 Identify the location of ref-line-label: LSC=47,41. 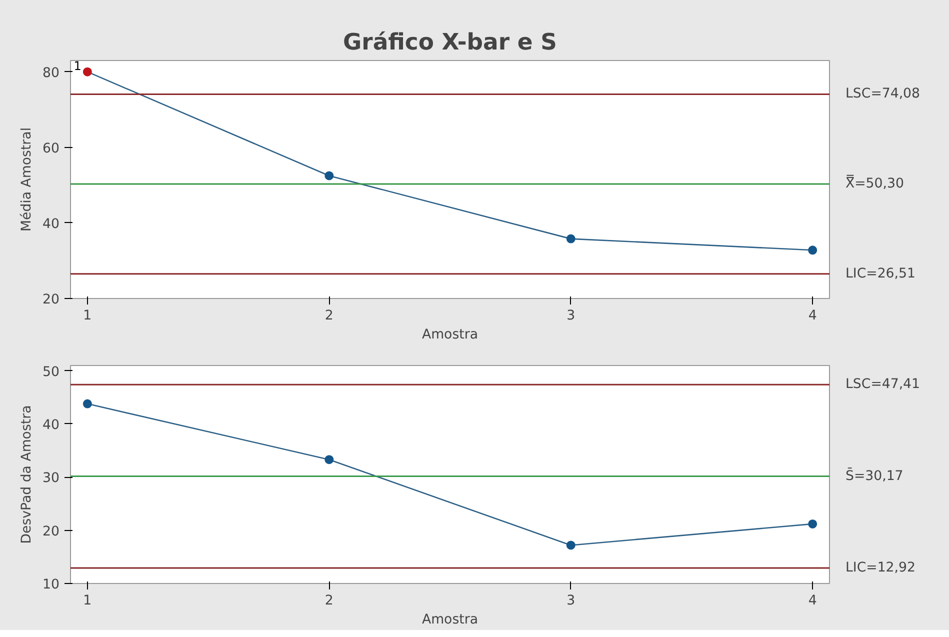
(883, 384).